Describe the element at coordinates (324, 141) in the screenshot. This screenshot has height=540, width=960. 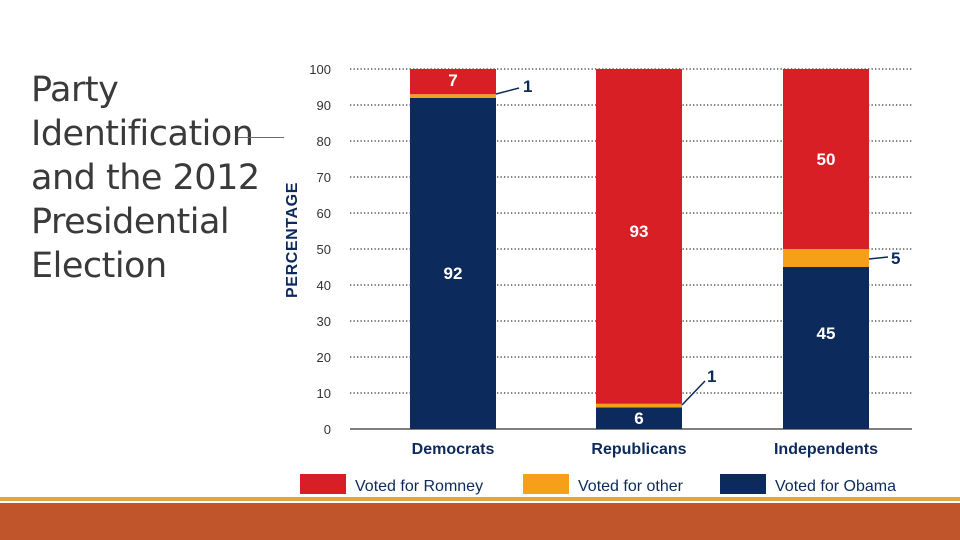
I see `y-tick-label: 80` at that location.